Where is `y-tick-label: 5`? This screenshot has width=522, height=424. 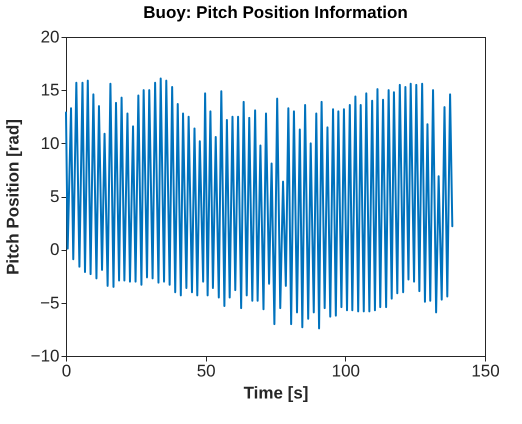 y-tick-label: 5 is located at coordinates (55, 196).